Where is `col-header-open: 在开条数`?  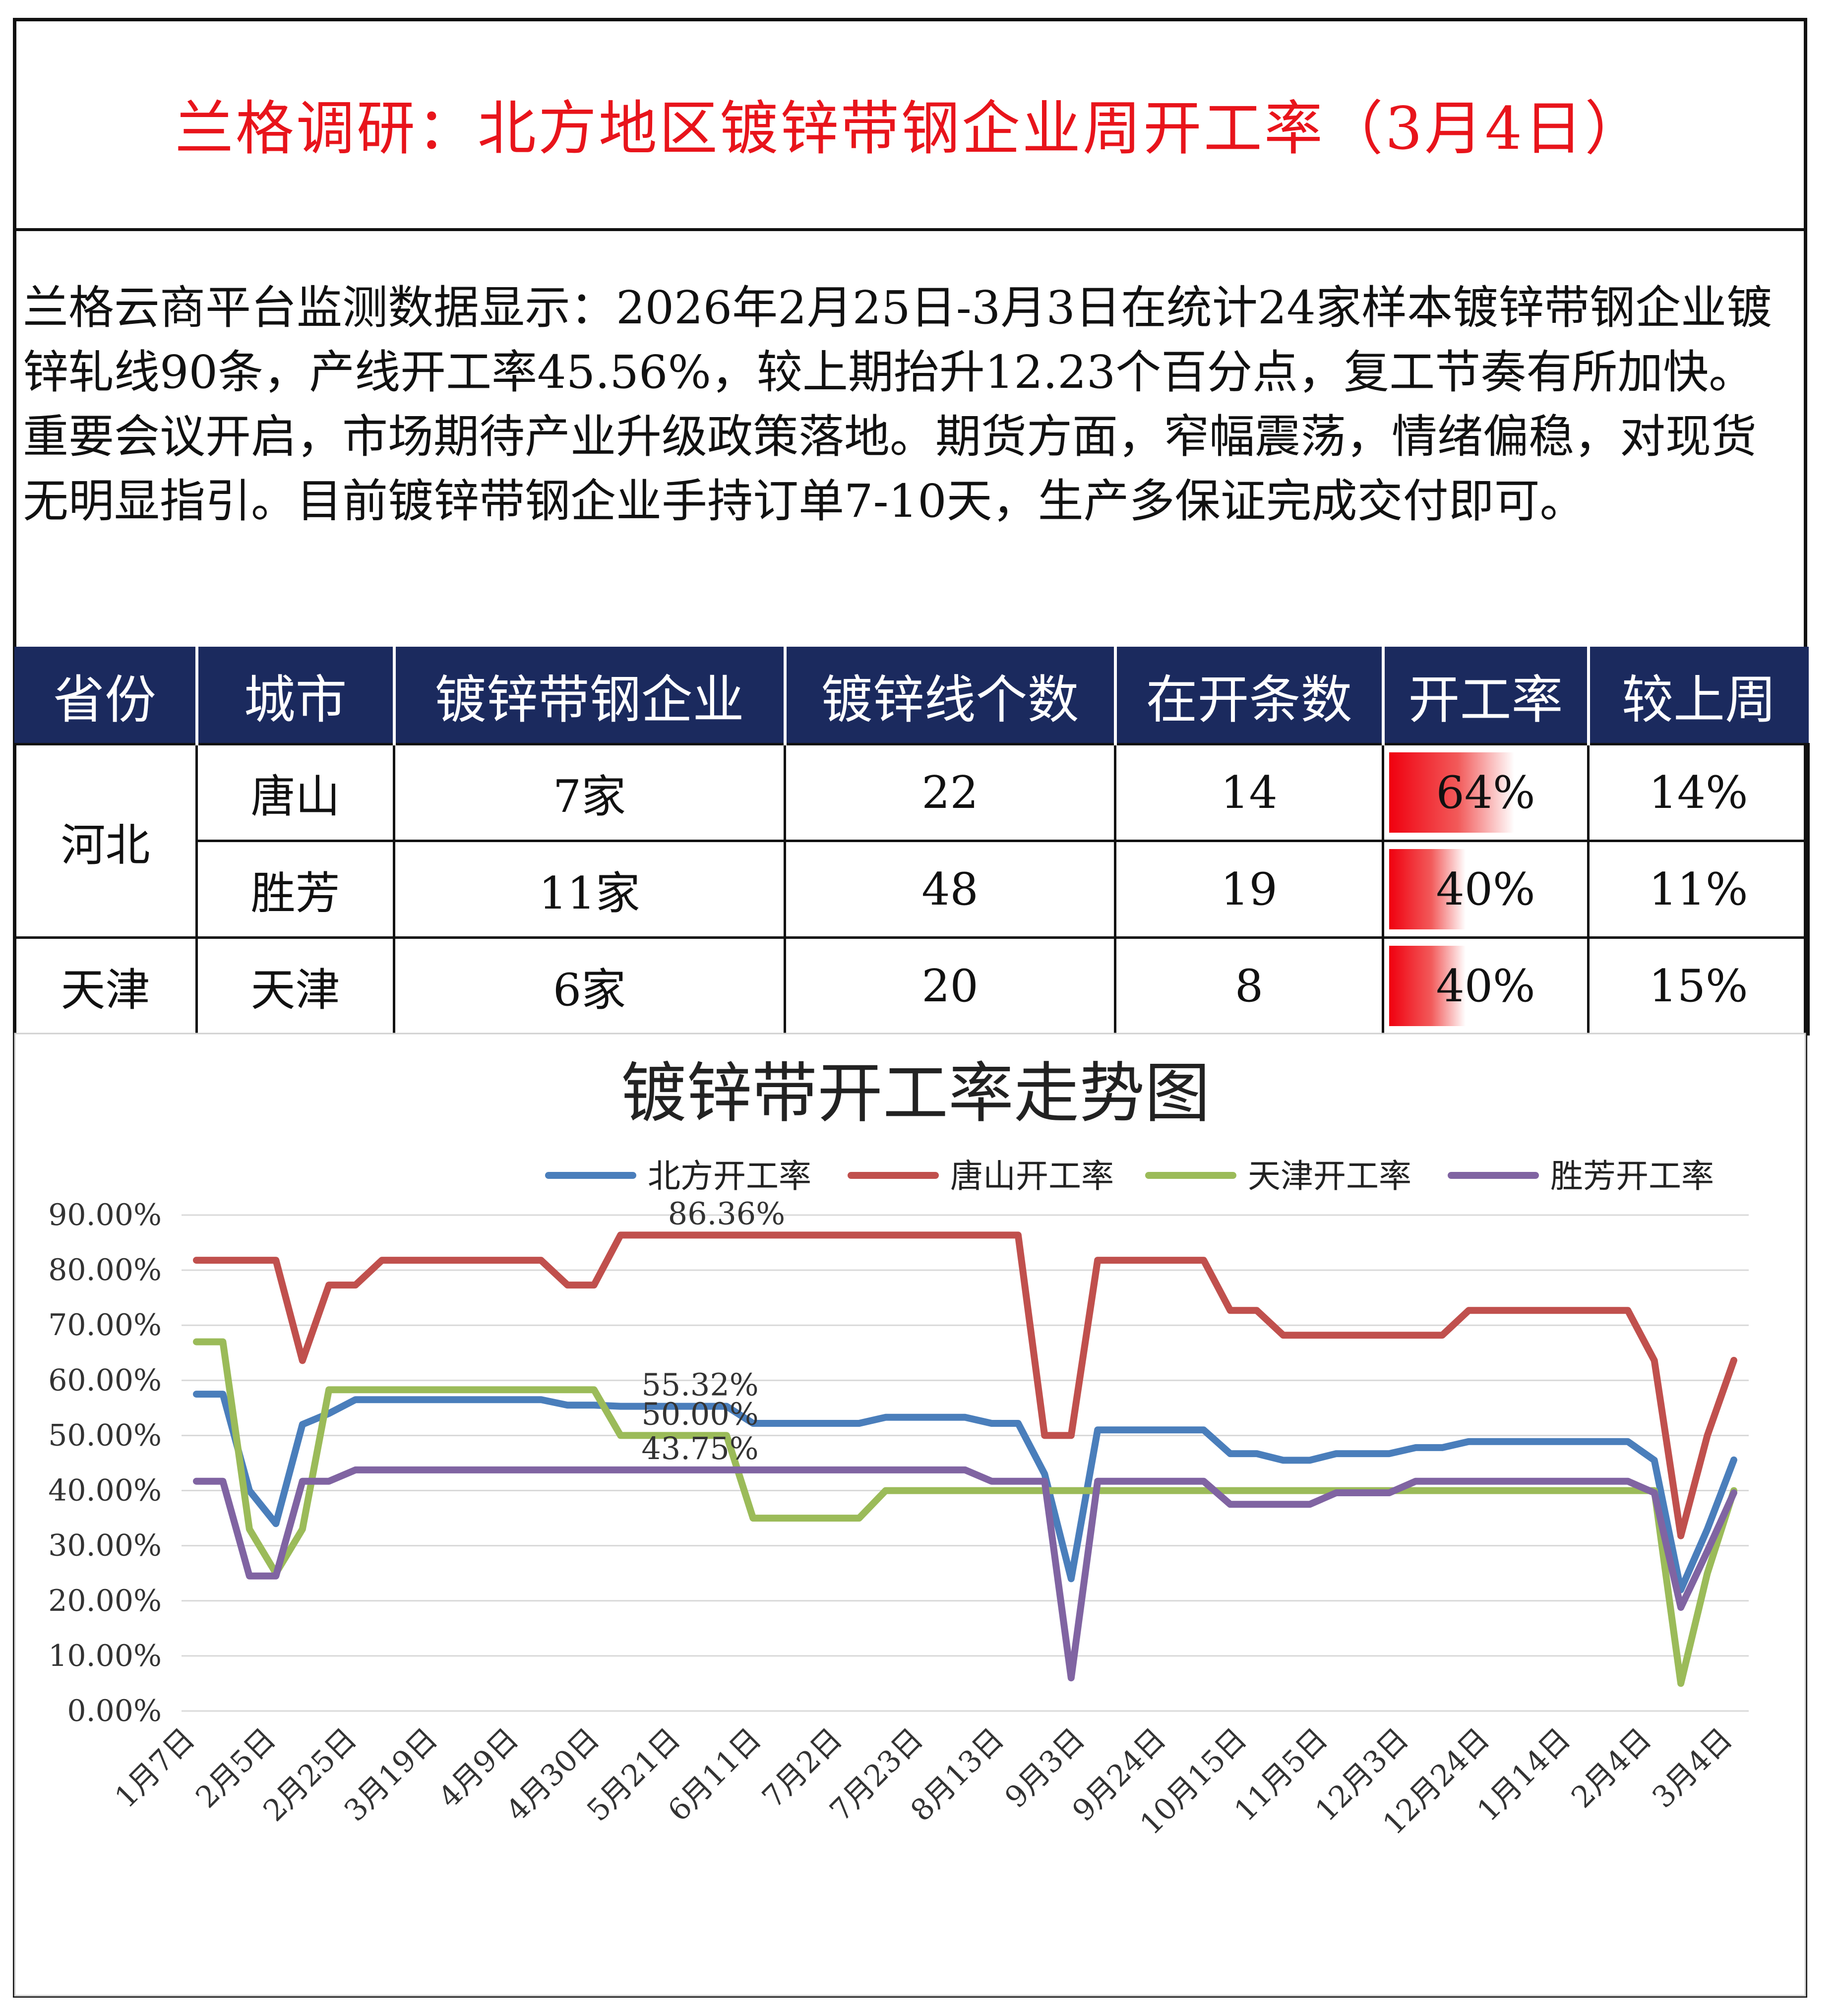
col-header-open: 在开条数 is located at coordinates (1249, 695).